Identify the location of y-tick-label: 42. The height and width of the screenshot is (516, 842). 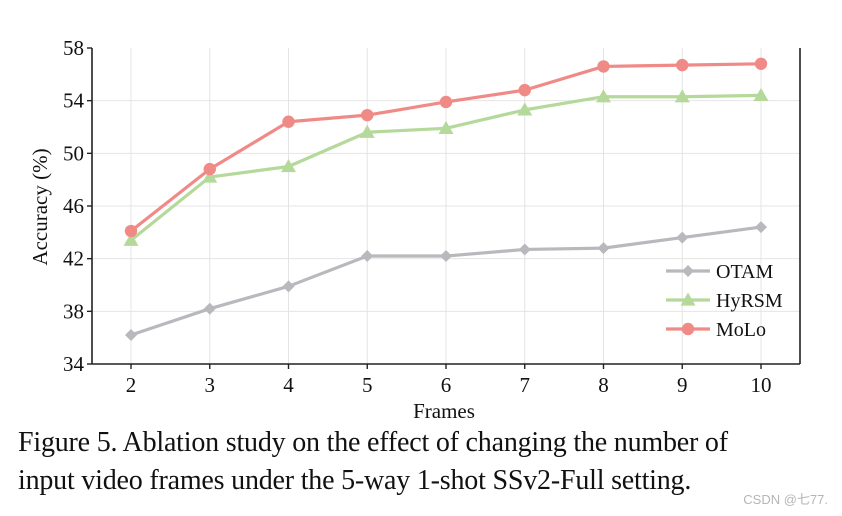
(73, 259).